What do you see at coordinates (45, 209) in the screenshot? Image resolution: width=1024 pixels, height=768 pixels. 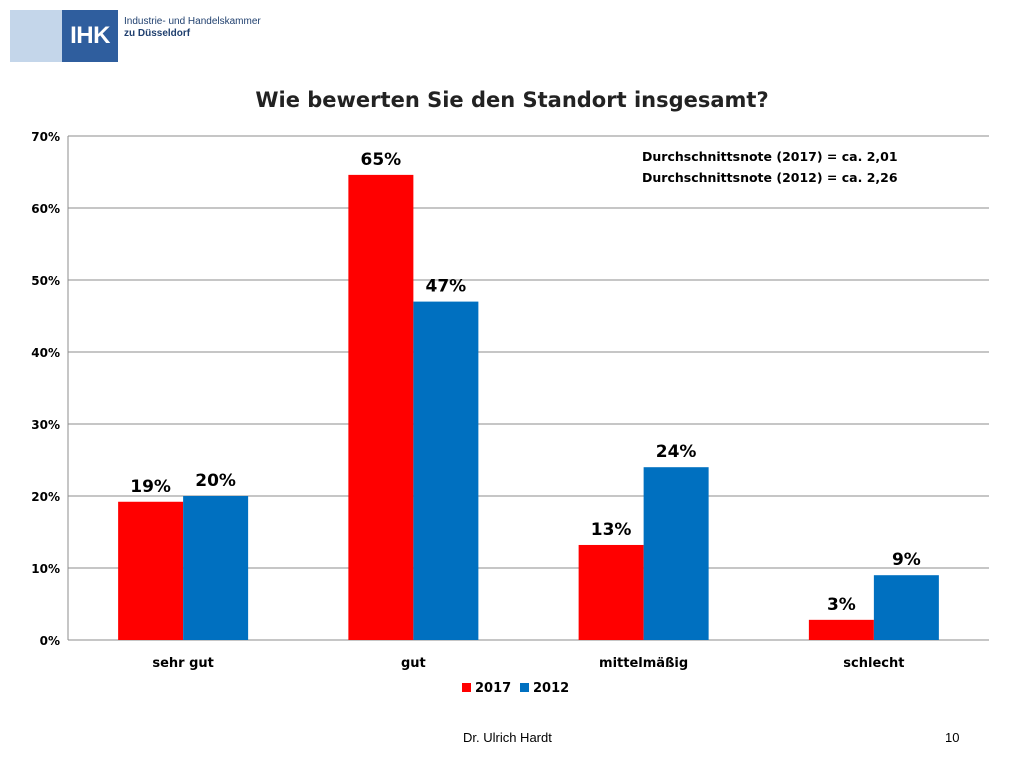 I see `y-tick-label: 60%` at bounding box center [45, 209].